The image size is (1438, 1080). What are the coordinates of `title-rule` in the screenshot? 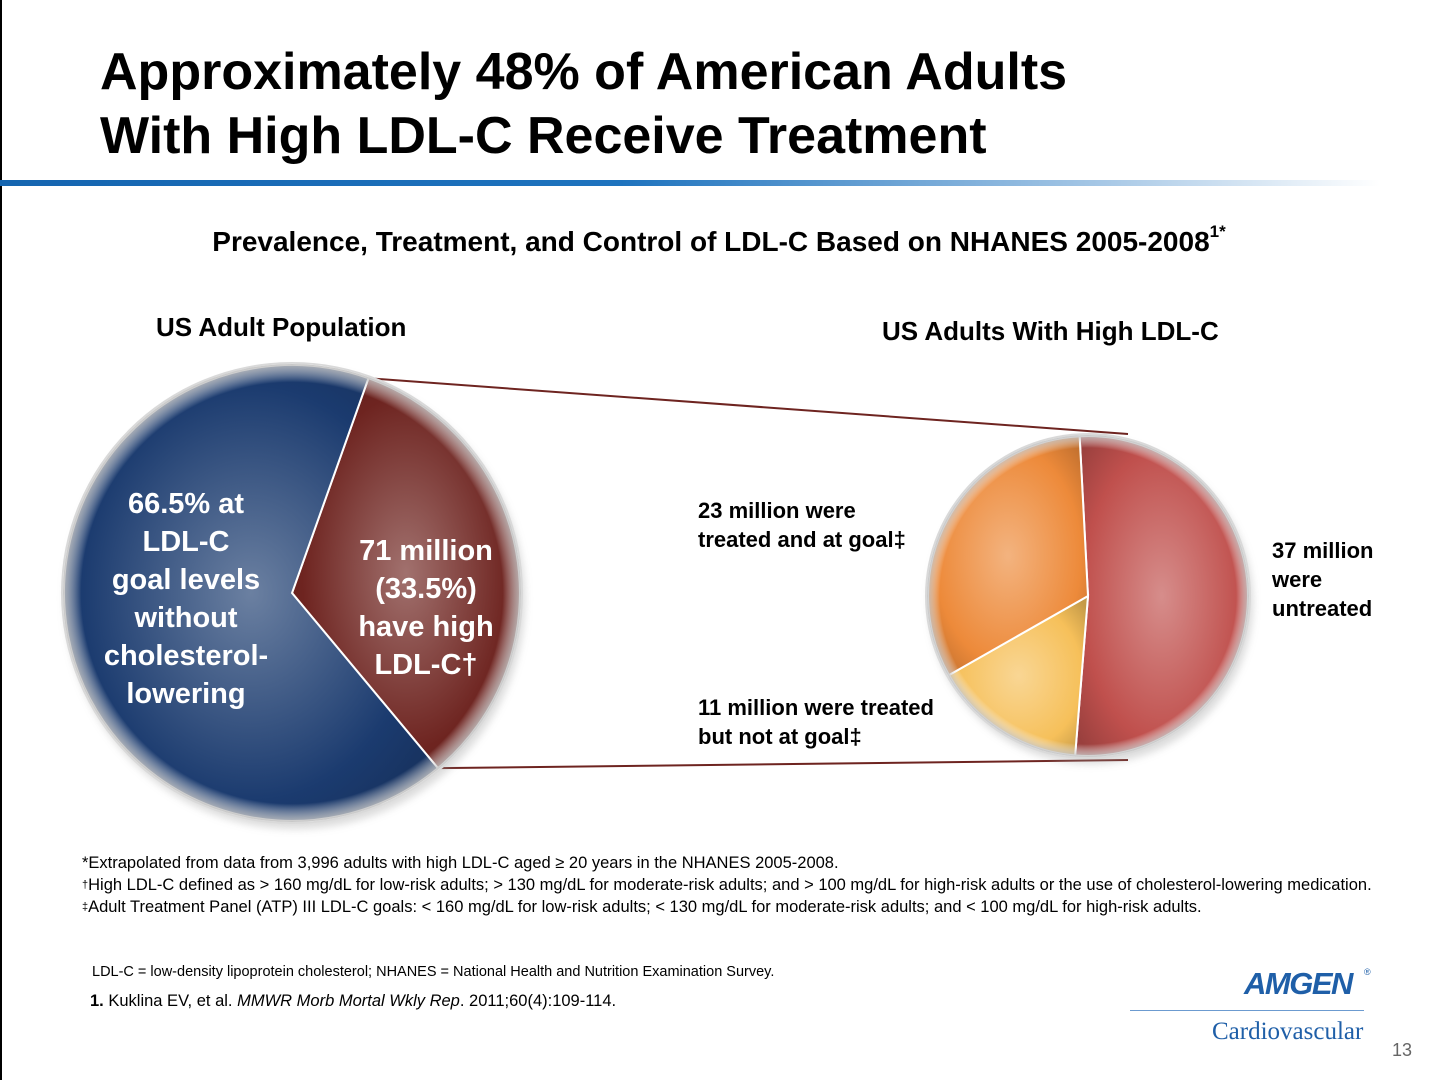 It's located at (690, 183).